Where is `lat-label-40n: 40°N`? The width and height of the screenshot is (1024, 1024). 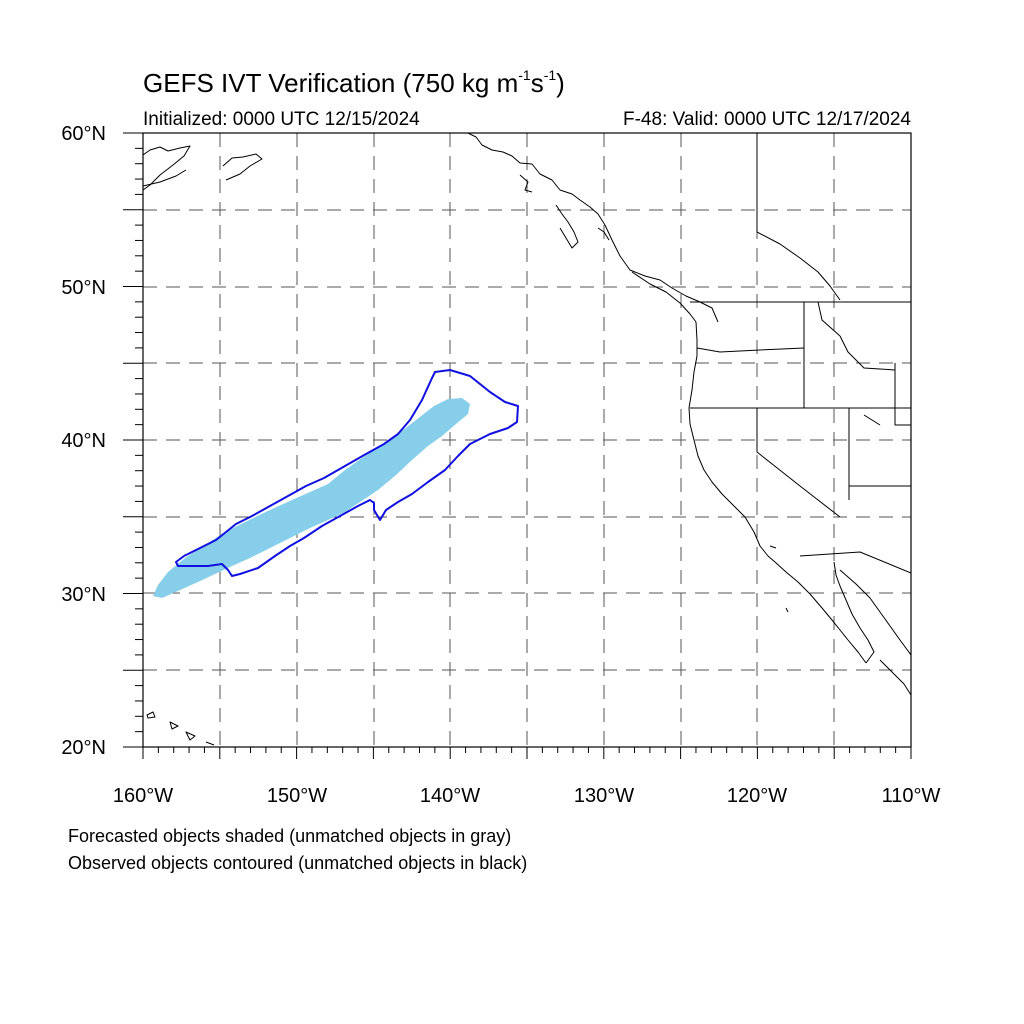 lat-label-40n: 40°N is located at coordinates (83, 441).